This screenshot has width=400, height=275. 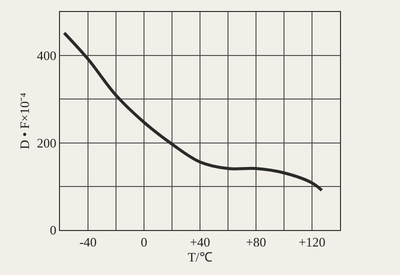 What do you see at coordinates (53, 230) in the screenshot?
I see `y-tick-label: 0` at bounding box center [53, 230].